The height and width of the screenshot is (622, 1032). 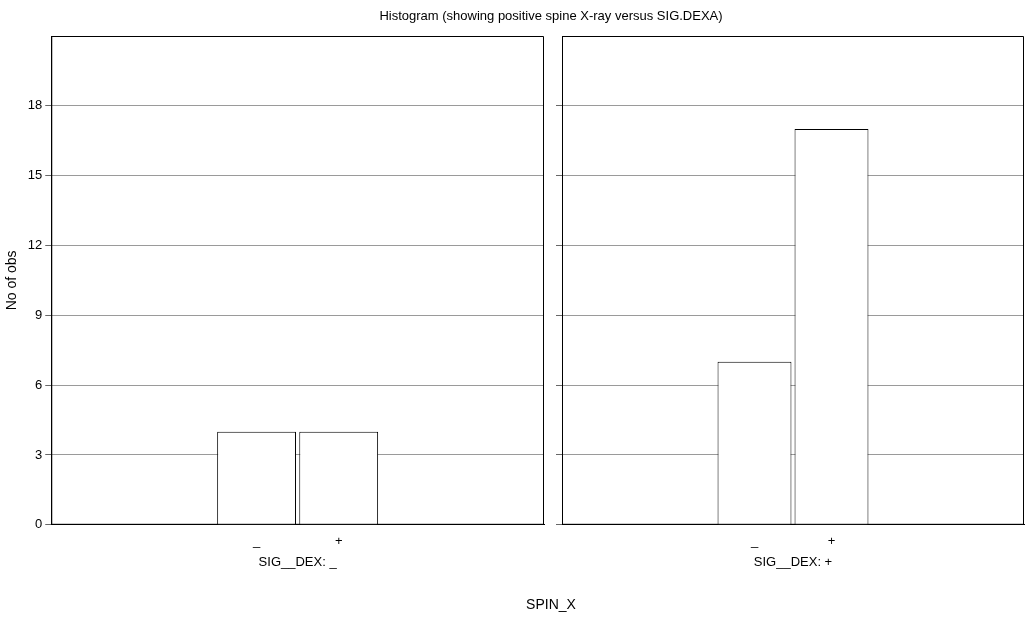 What do you see at coordinates (551, 15) in the screenshot?
I see `chart-title: Histogram (showing positive spine X-ray versus SIG.DEXA)` at bounding box center [551, 15].